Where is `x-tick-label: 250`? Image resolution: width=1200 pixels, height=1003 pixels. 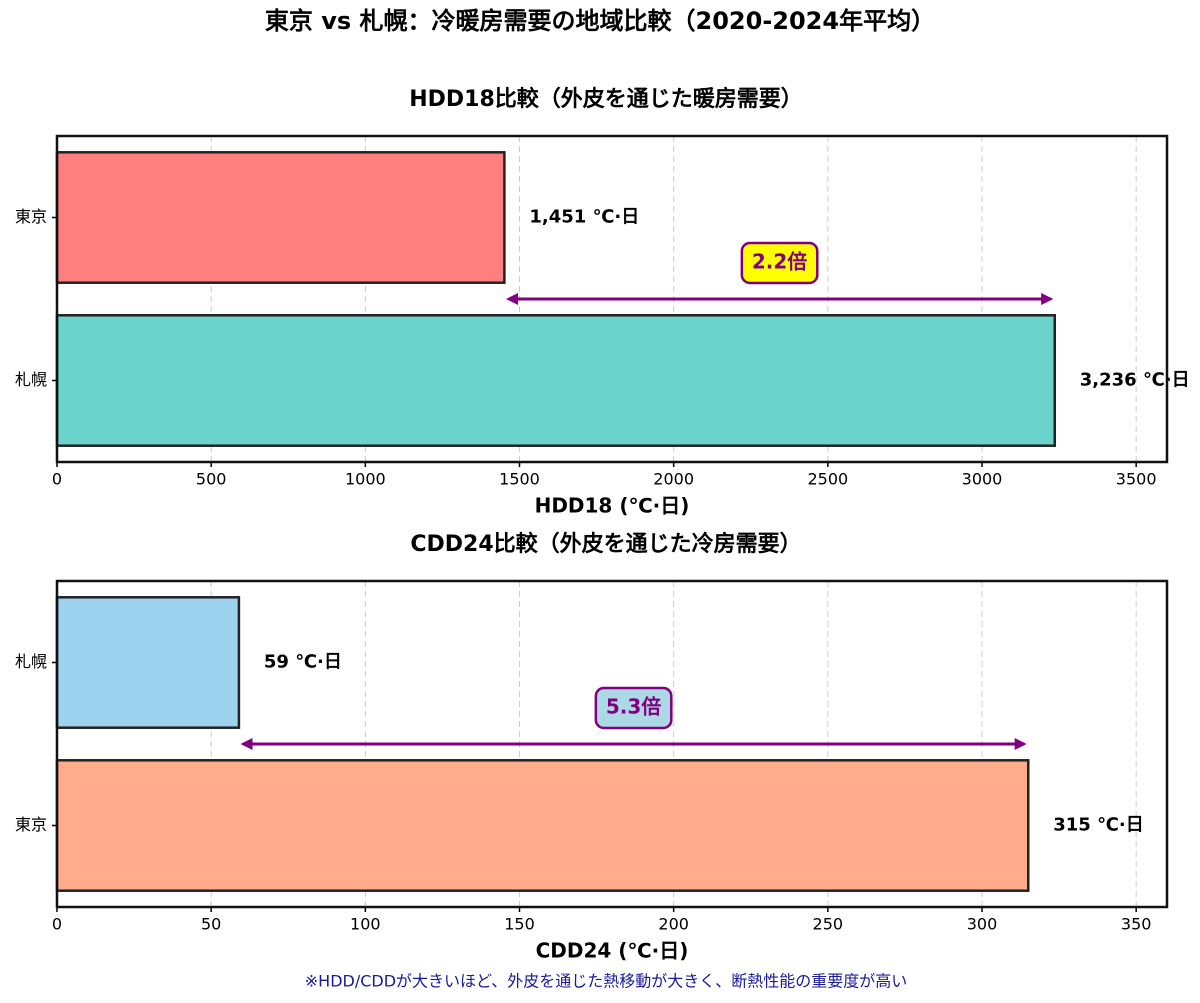
x-tick-label: 250 is located at coordinates (828, 924).